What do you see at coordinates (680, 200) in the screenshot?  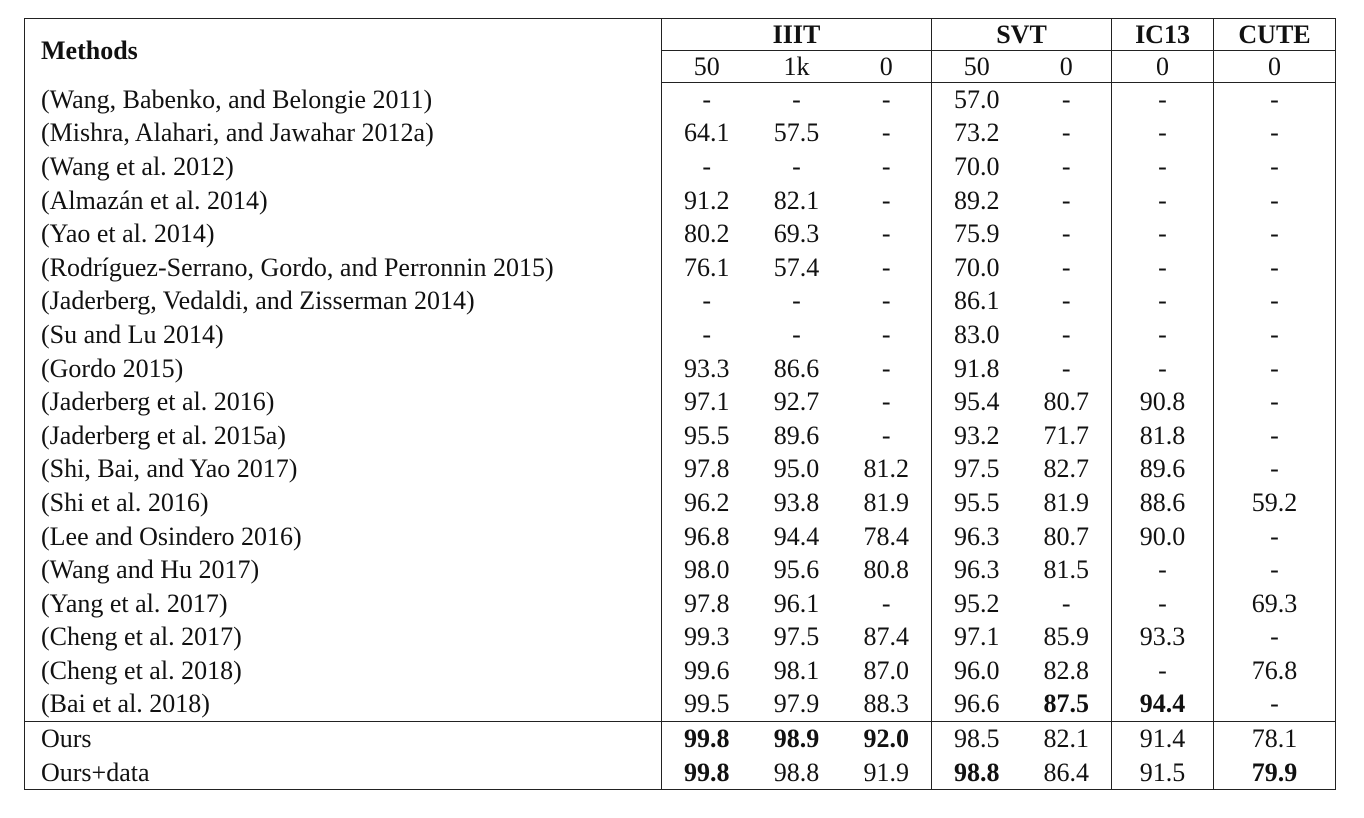 I see `table-row: (Almazán et al. 2014) 91.2 82.1-89.2- - -` at bounding box center [680, 200].